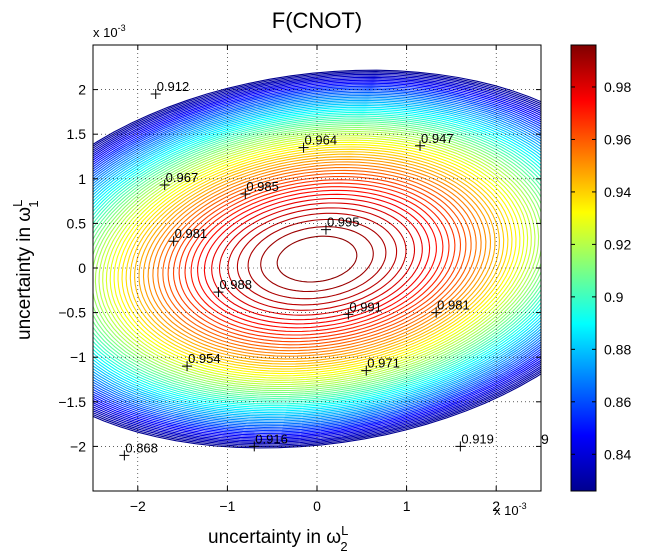 The height and width of the screenshot is (559, 646). I want to click on colorbar-tick-label: 0.86, so click(617, 402).